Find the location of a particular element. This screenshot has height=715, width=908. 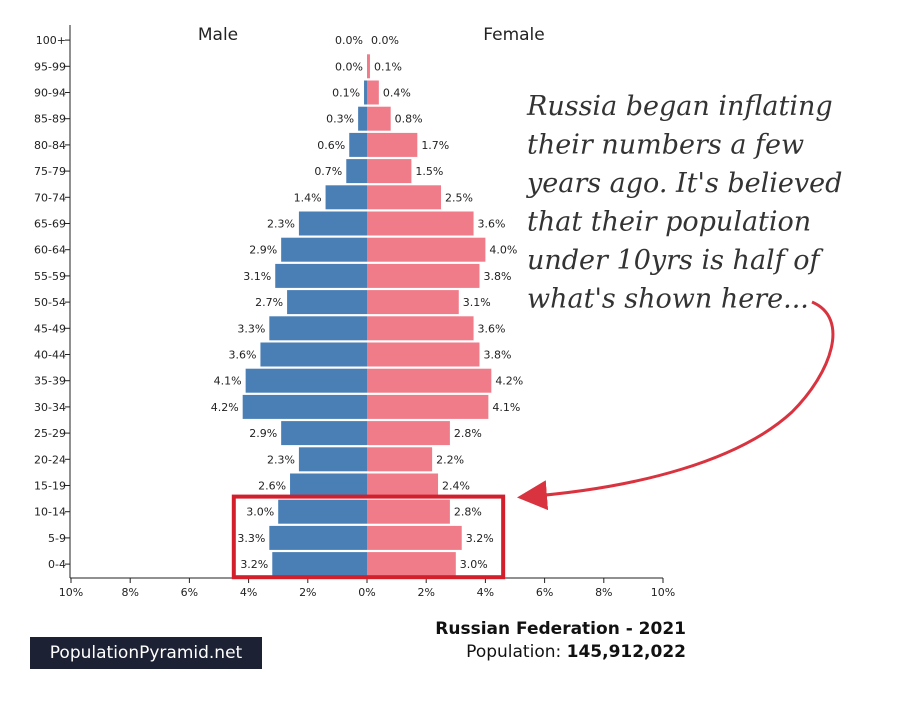

label-male-50-54: 2.7% is located at coordinates (269, 302).